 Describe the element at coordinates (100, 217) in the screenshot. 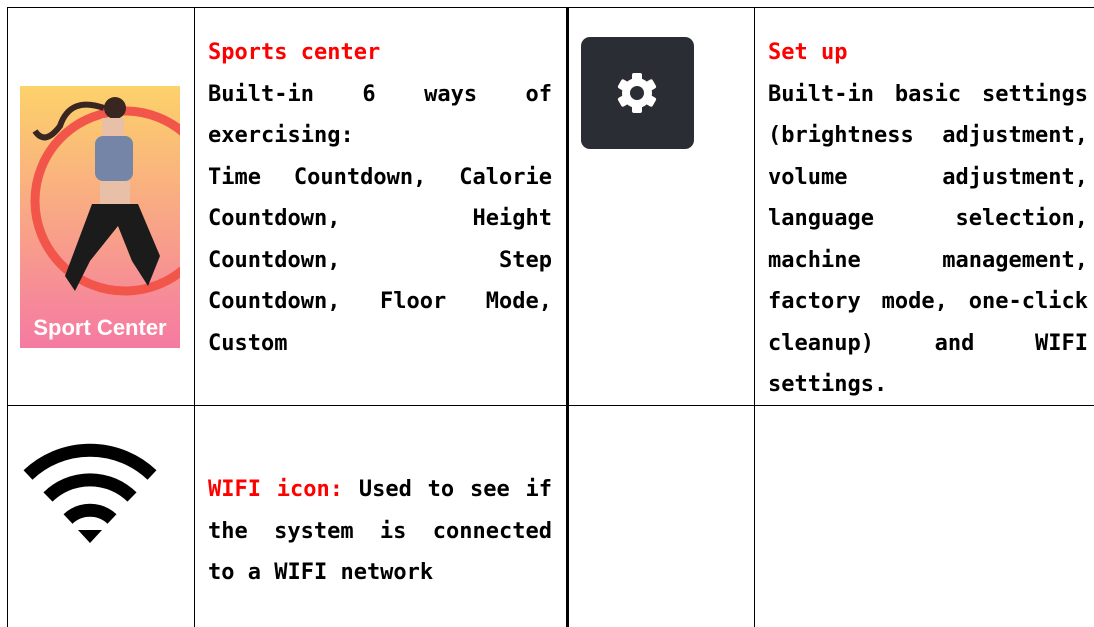

I see `sport-center-image: Sport Center` at that location.